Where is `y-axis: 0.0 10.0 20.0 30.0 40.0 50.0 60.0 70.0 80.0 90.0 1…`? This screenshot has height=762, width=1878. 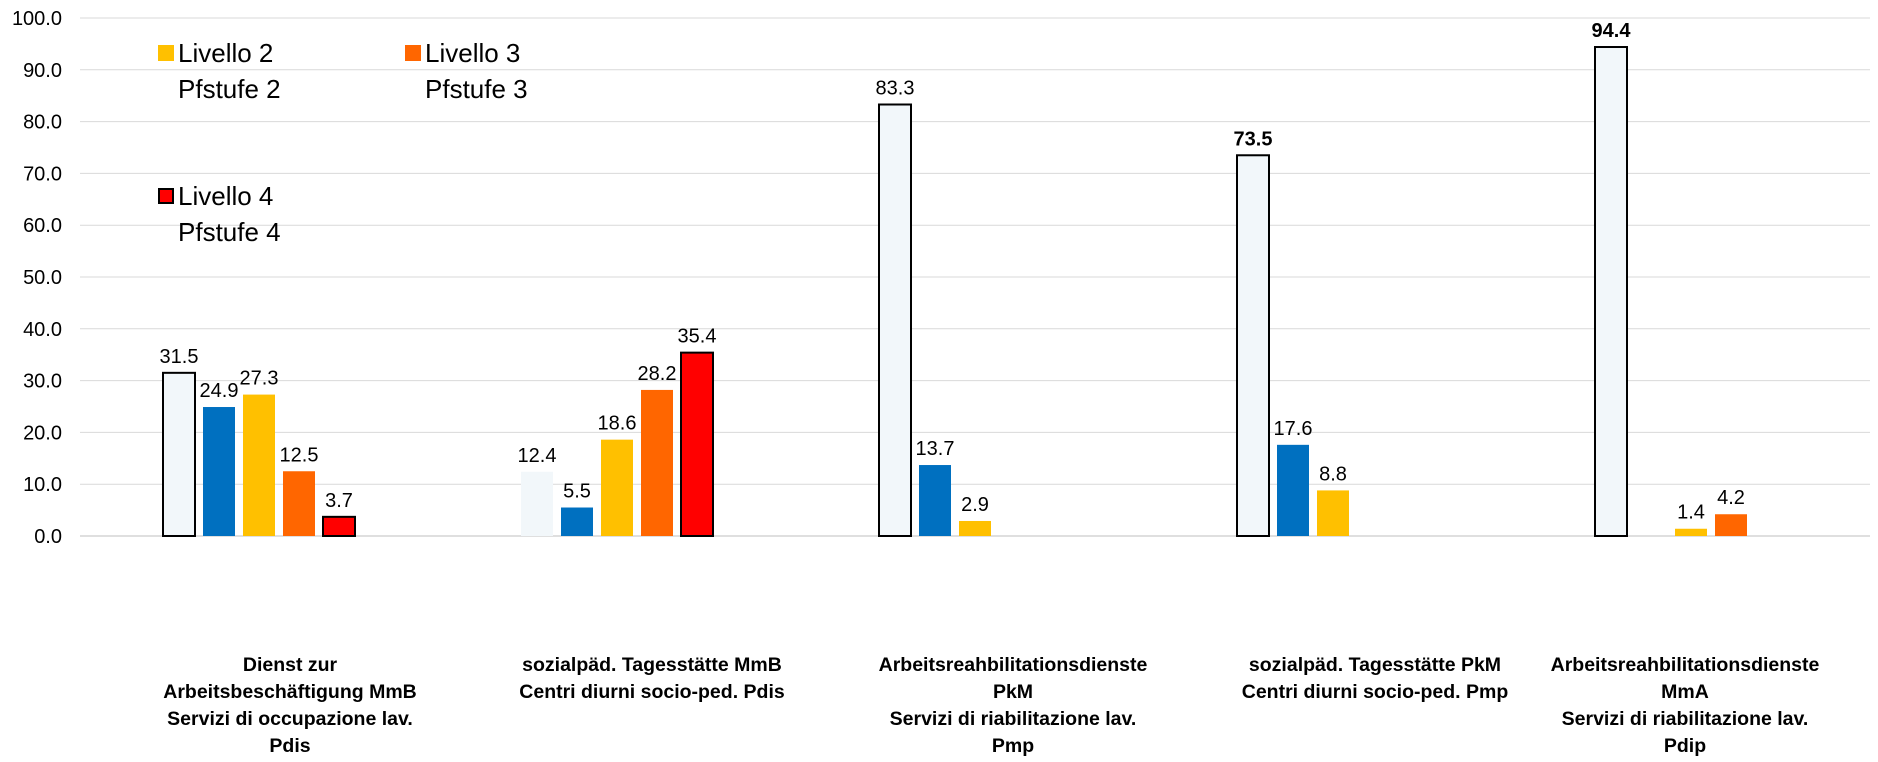 y-axis: 0.0 10.0 20.0 30.0 40.0 50.0 60.0 70.0 80.0 90.0 1… is located at coordinates (37, 278).